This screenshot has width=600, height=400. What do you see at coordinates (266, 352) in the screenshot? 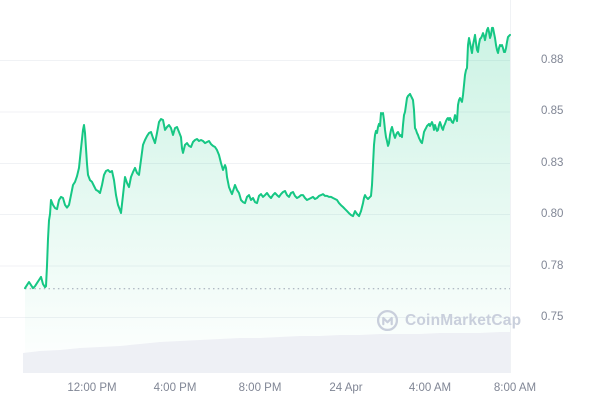
I see `volume-band` at bounding box center [266, 352].